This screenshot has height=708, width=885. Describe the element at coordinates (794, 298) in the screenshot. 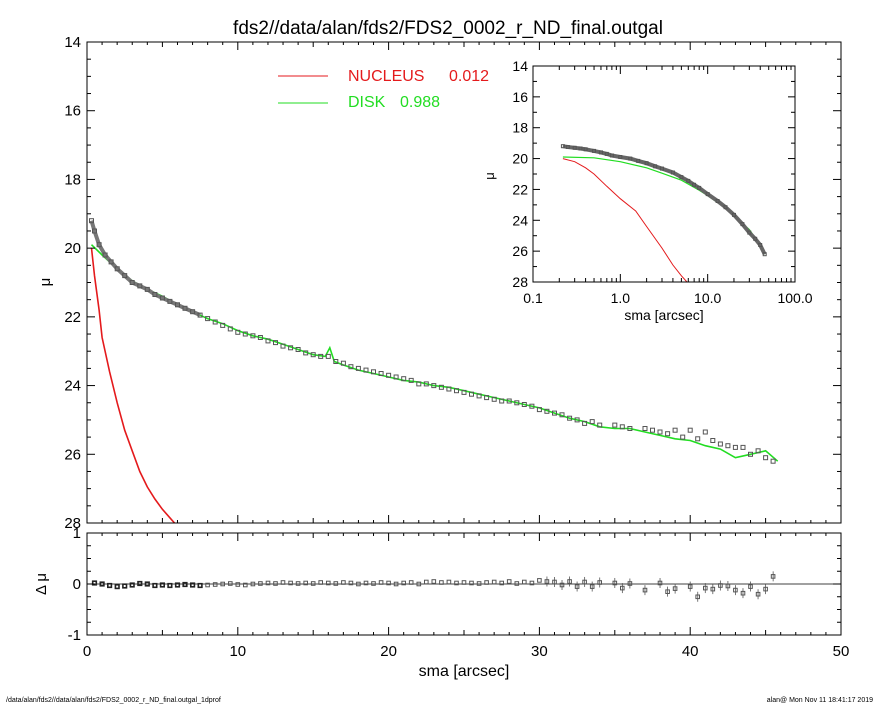

I see `inset-x-tick-label: 100.0` at that location.